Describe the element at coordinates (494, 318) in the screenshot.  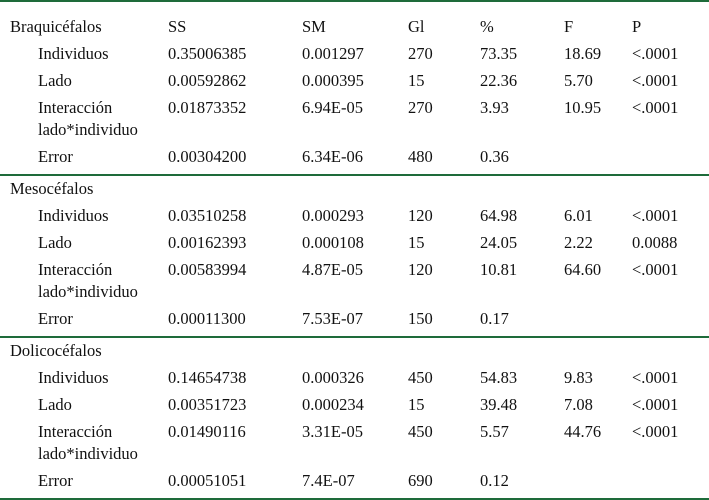
I see `cell: 0.17` at that location.